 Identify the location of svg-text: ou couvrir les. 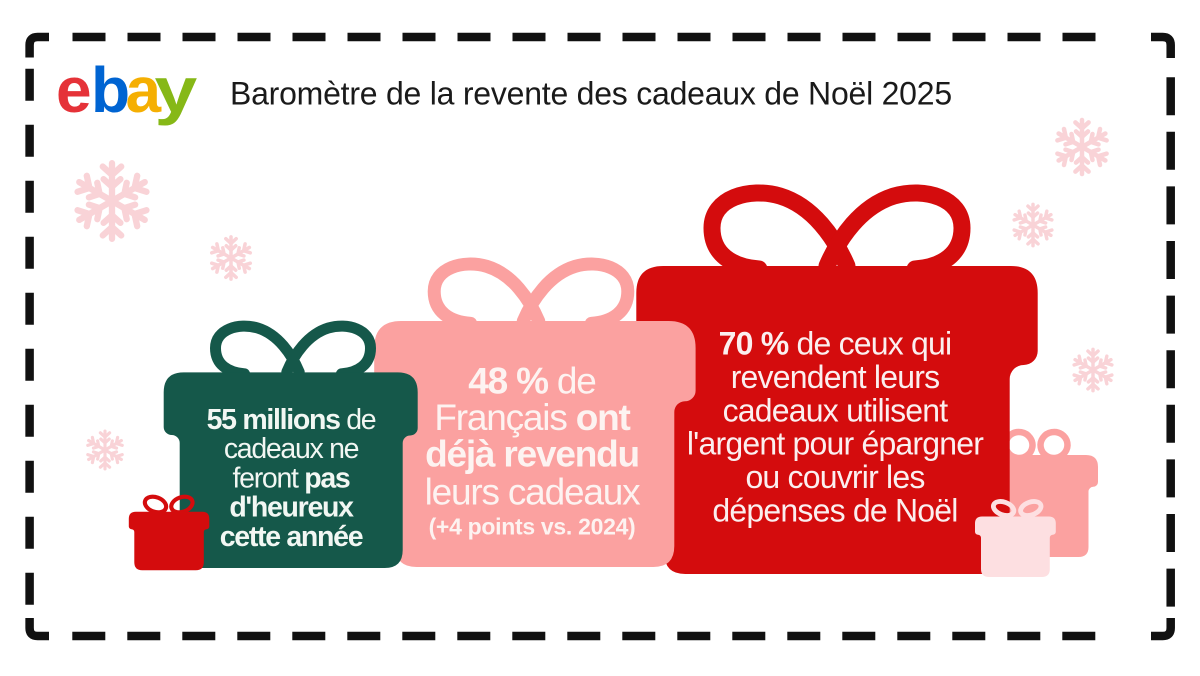
(834, 477).